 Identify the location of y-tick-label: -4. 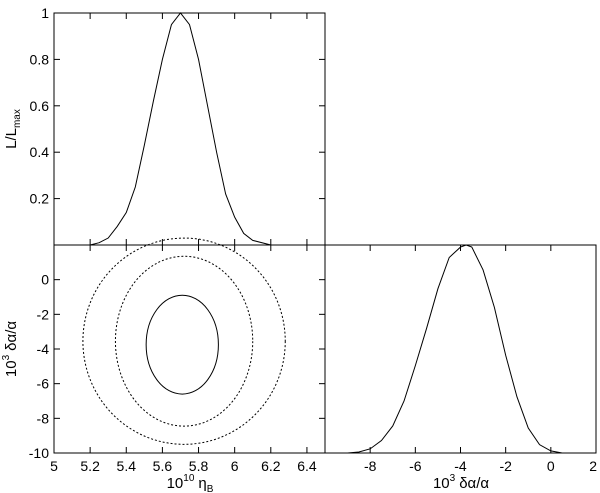
(43, 349).